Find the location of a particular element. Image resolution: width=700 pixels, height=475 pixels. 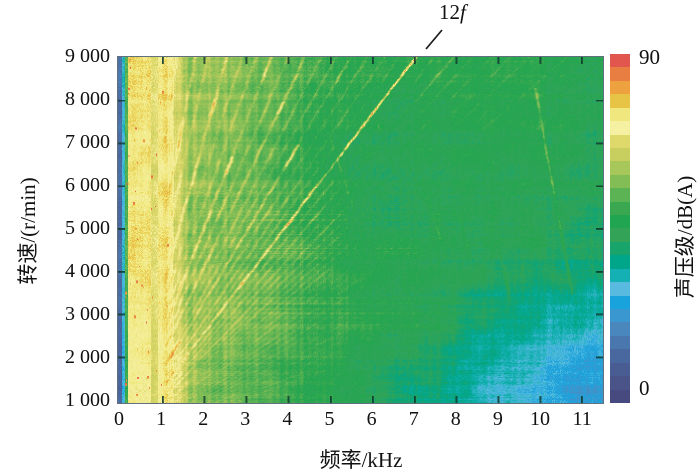

order-line-annotation: 12f is located at coordinates (452, 12).